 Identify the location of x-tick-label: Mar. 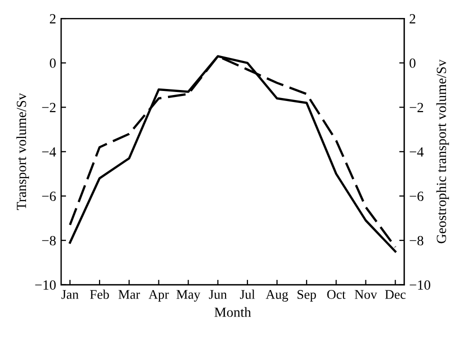
(129, 294).